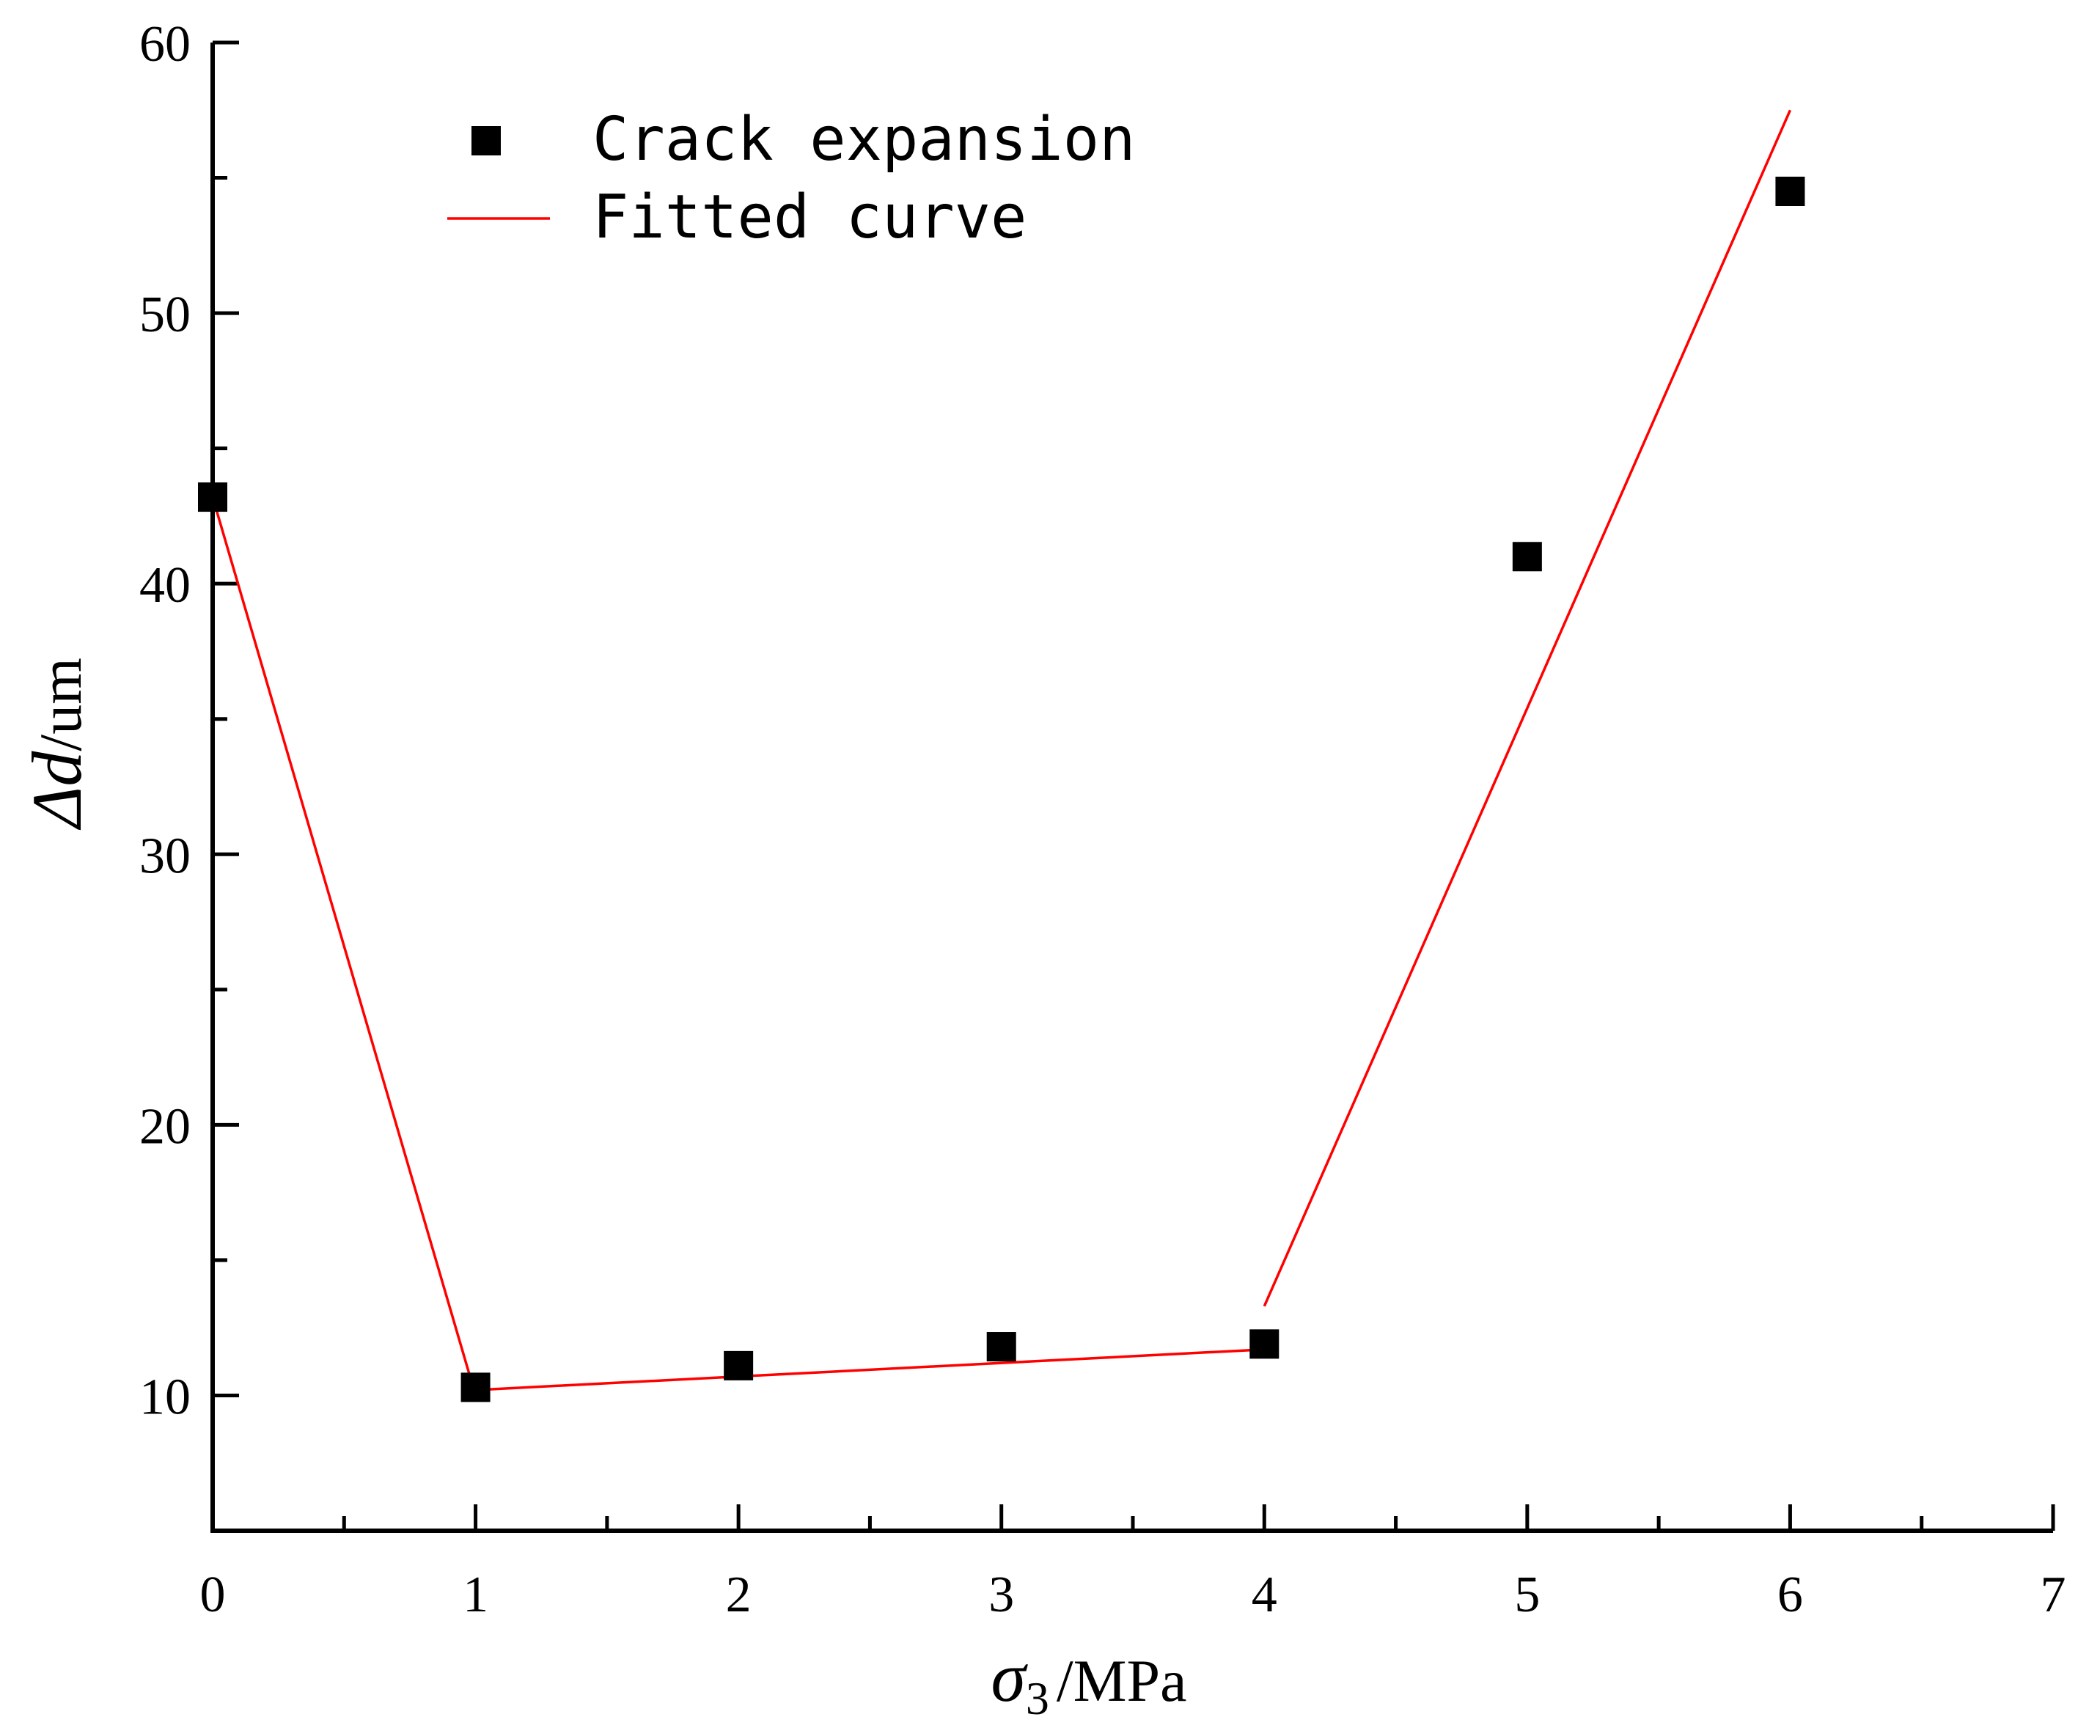  What do you see at coordinates (486, 140) in the screenshot?
I see `legend-marker-crack-expansion` at bounding box center [486, 140].